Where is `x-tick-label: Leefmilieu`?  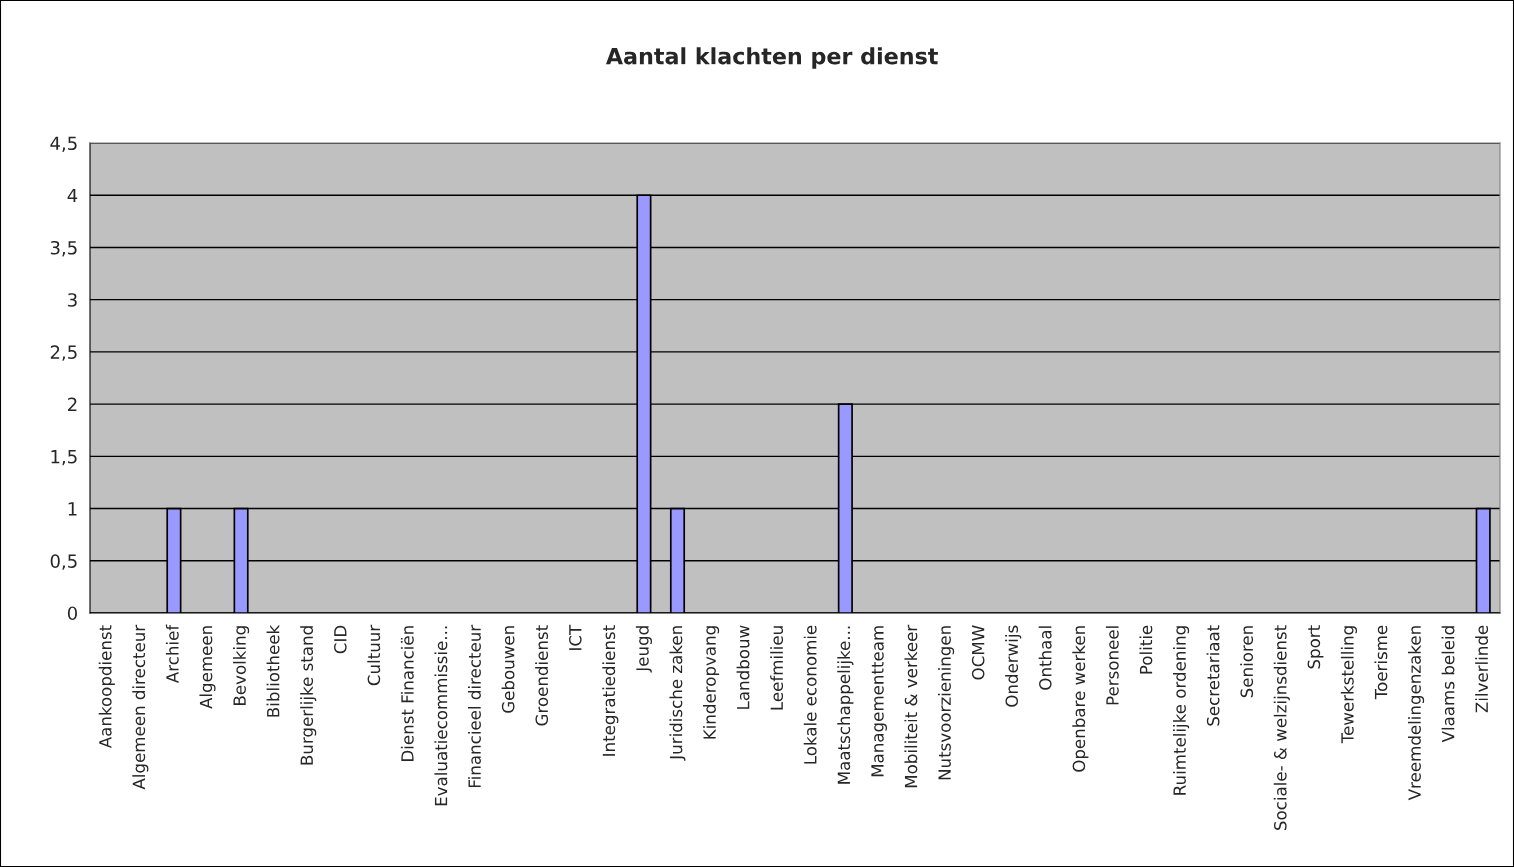
x-tick-label: Leefmilieu is located at coordinates (777, 668).